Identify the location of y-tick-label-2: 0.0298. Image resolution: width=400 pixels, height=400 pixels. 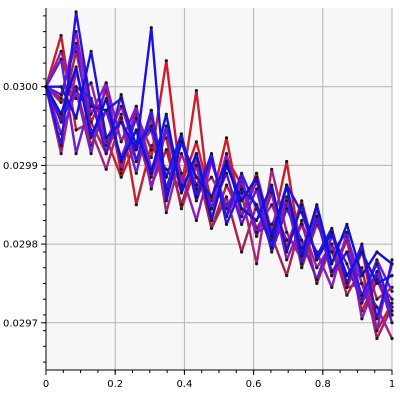
(20, 245).